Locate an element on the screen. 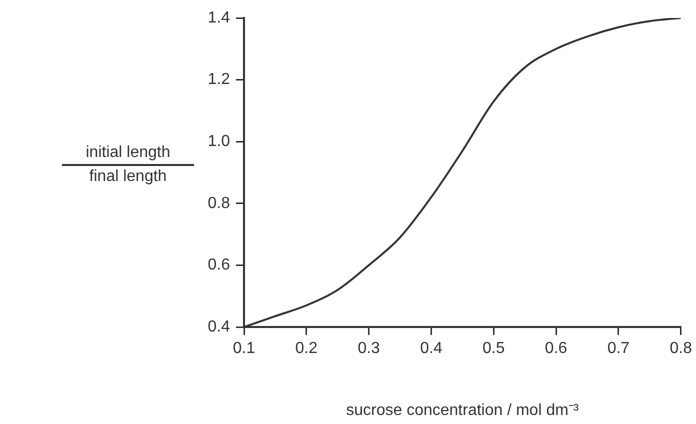  x-tick-label: 0.5 is located at coordinates (493, 349).